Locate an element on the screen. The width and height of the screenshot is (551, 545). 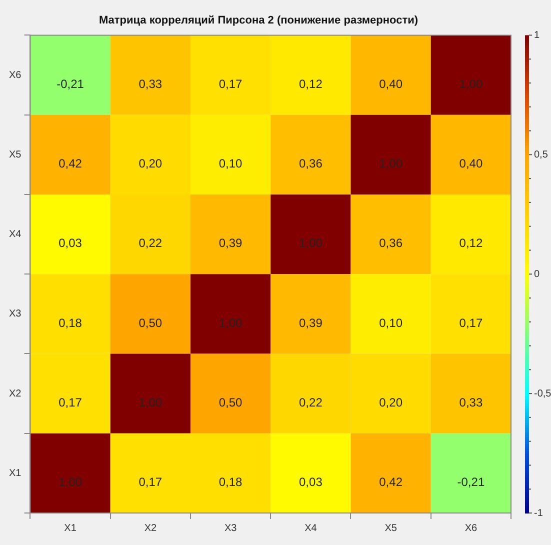
x-tick-label: X1 is located at coordinates (70, 528).